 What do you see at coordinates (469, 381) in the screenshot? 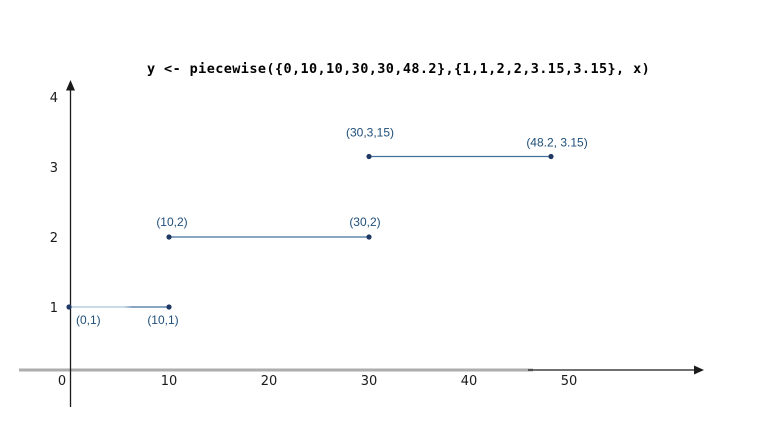
I see `x-tick-label: 40` at bounding box center [469, 381].